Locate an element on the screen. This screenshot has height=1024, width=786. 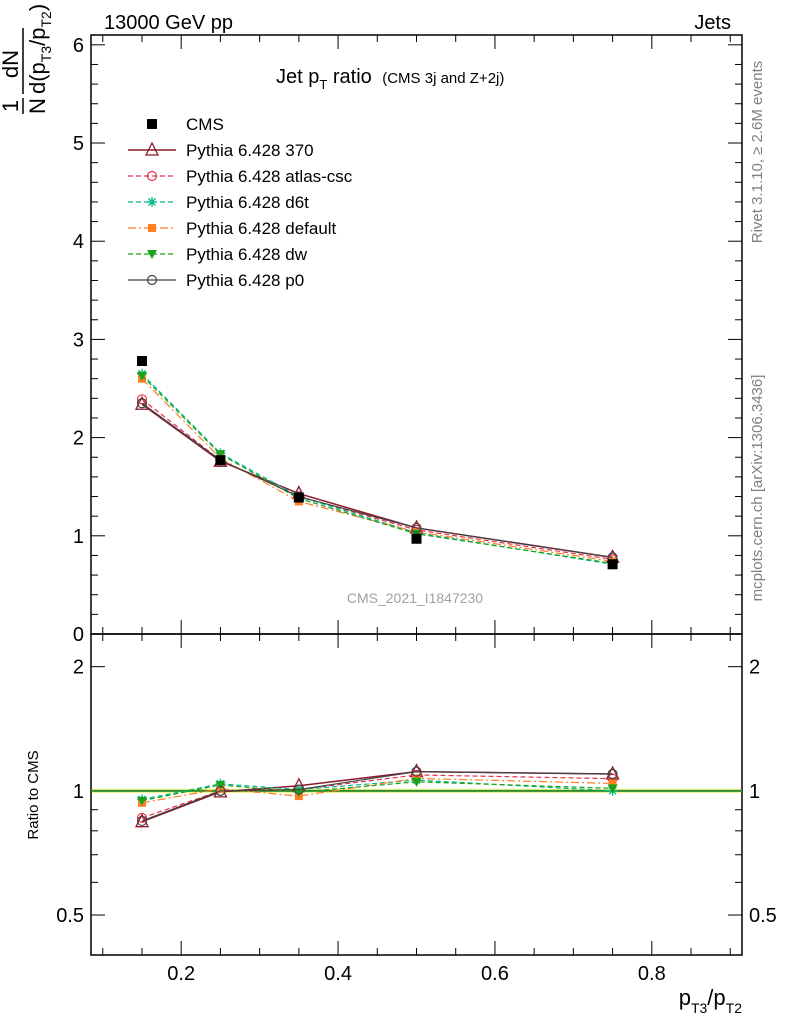
main-y-axis-label: 1 N dN d(pT3/pT2) is located at coordinates (27, 59).